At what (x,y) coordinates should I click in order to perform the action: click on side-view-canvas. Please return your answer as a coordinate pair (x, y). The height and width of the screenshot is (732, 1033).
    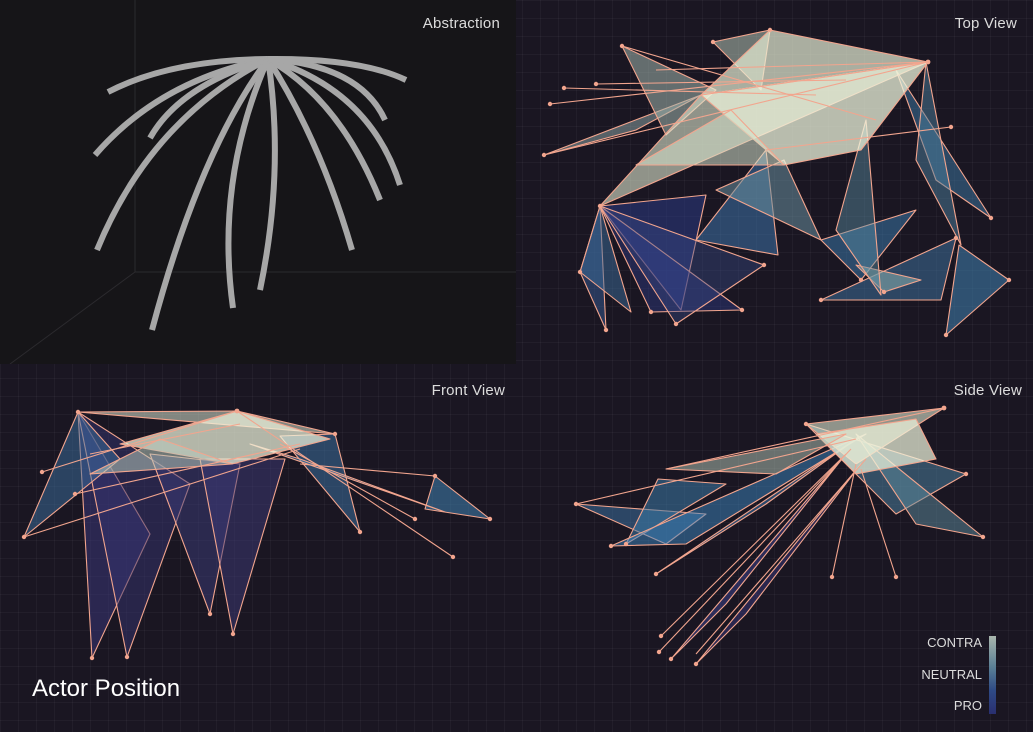
    Looking at the image, I should click on (779, 536).